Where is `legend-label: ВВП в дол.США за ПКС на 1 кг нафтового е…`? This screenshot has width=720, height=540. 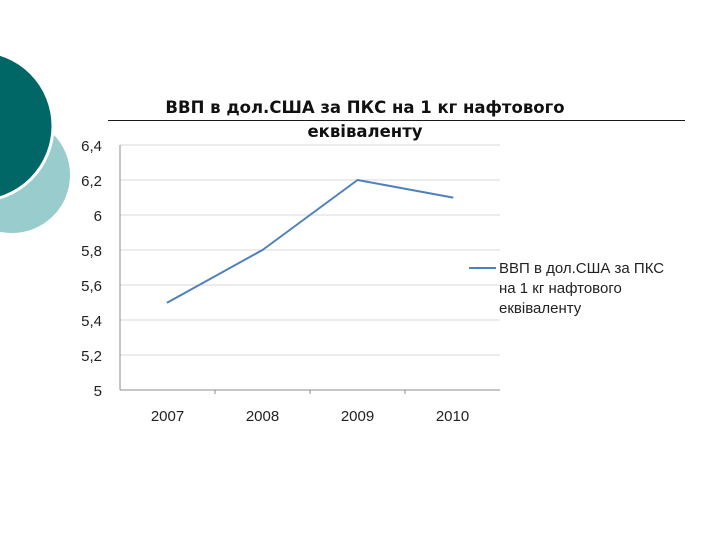 legend-label: ВВП в дол.США за ПКС на 1 кг нафтового е… is located at coordinates (582, 288).